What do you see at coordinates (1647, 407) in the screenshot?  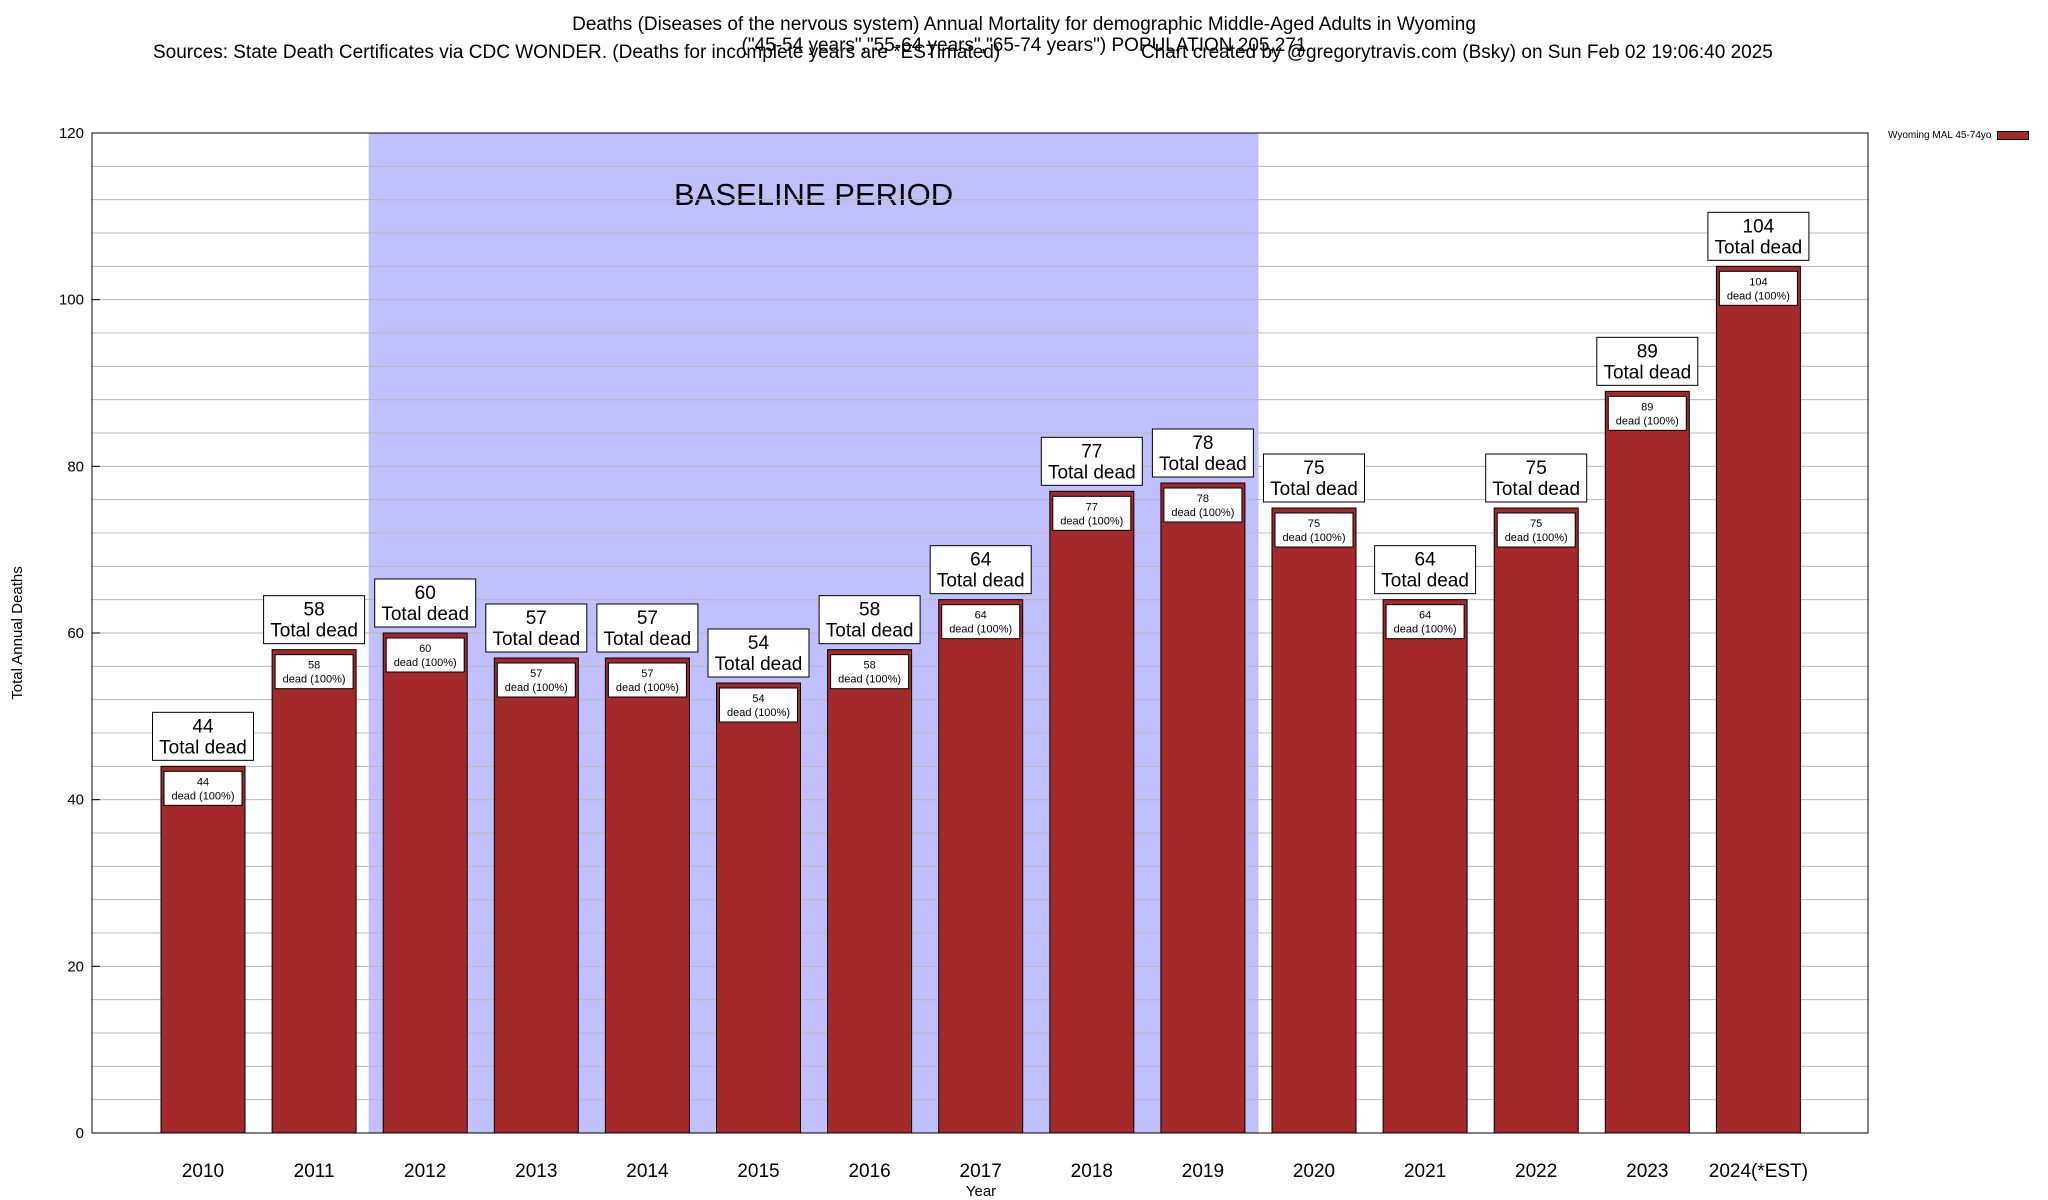 I see `inner-value-label: 89` at bounding box center [1647, 407].